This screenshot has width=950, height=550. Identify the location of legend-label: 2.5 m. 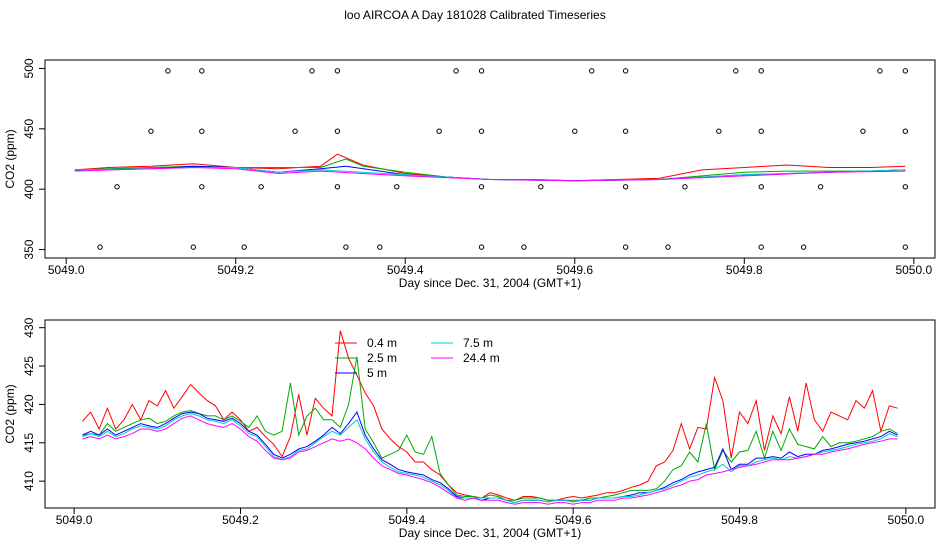
(382, 358).